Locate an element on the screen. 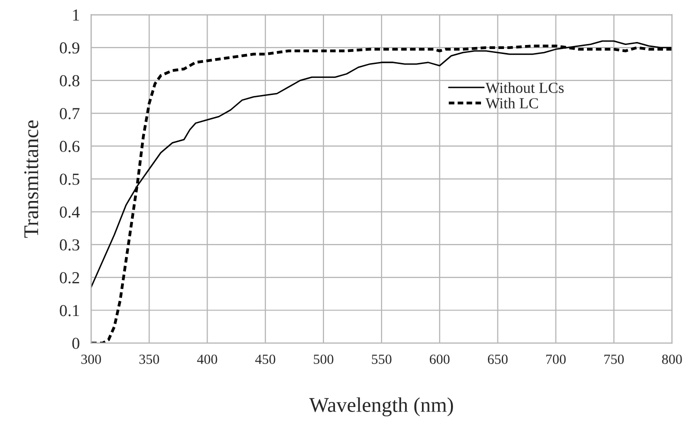 The width and height of the screenshot is (685, 422). legend-label: Without LCs is located at coordinates (524, 88).